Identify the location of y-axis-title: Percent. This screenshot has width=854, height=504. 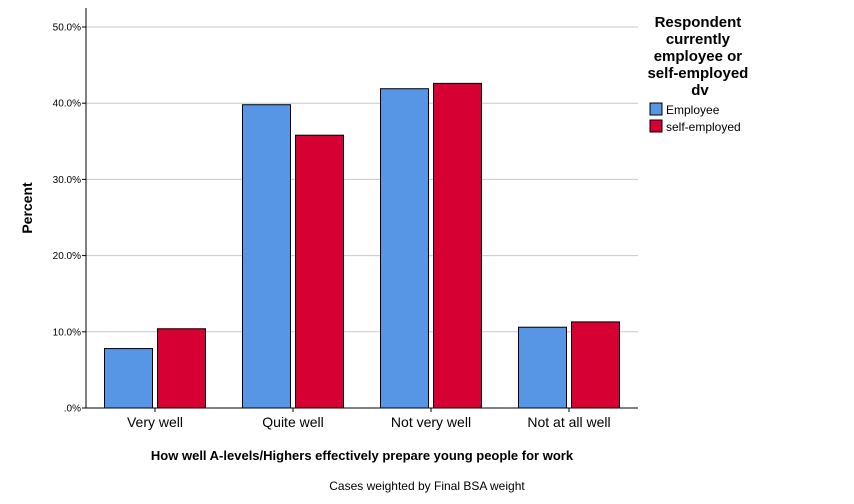
(27, 208).